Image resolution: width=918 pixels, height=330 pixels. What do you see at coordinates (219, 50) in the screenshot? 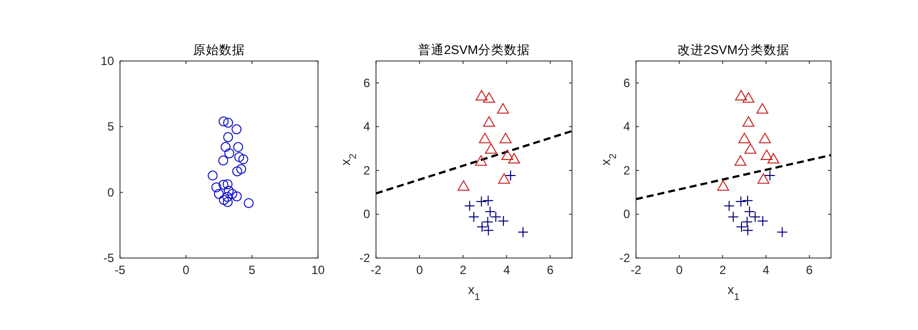
I see `chart-title: 原始数据` at bounding box center [219, 50].